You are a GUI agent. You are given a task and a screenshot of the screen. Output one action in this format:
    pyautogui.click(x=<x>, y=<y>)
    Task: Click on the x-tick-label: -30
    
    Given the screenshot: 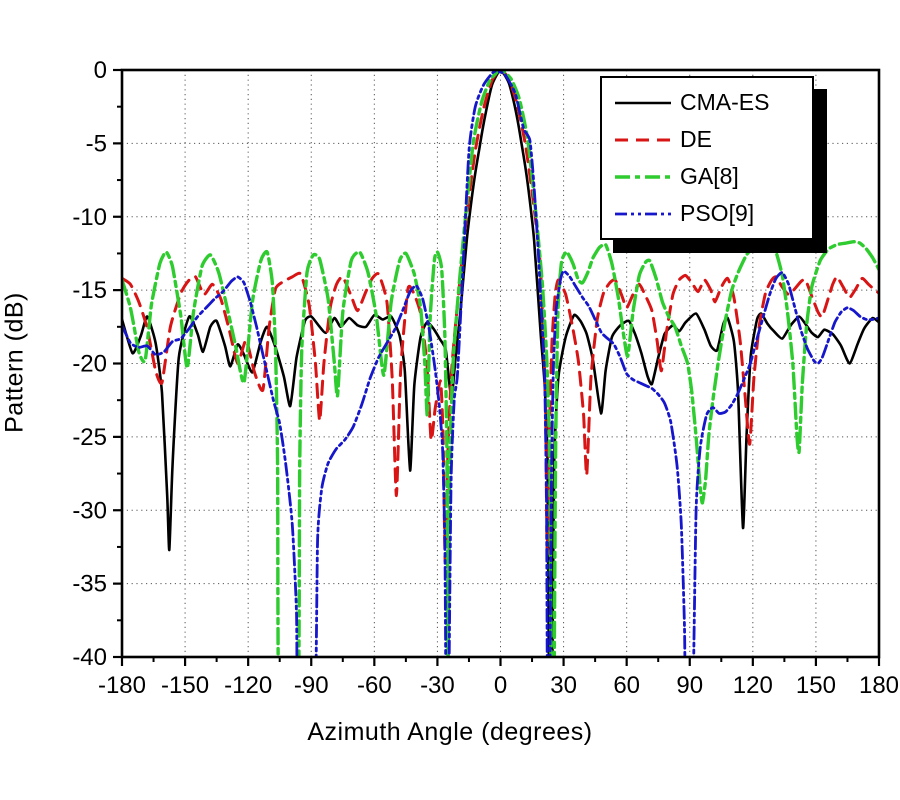 What is the action you would take?
    pyautogui.click(x=437, y=685)
    